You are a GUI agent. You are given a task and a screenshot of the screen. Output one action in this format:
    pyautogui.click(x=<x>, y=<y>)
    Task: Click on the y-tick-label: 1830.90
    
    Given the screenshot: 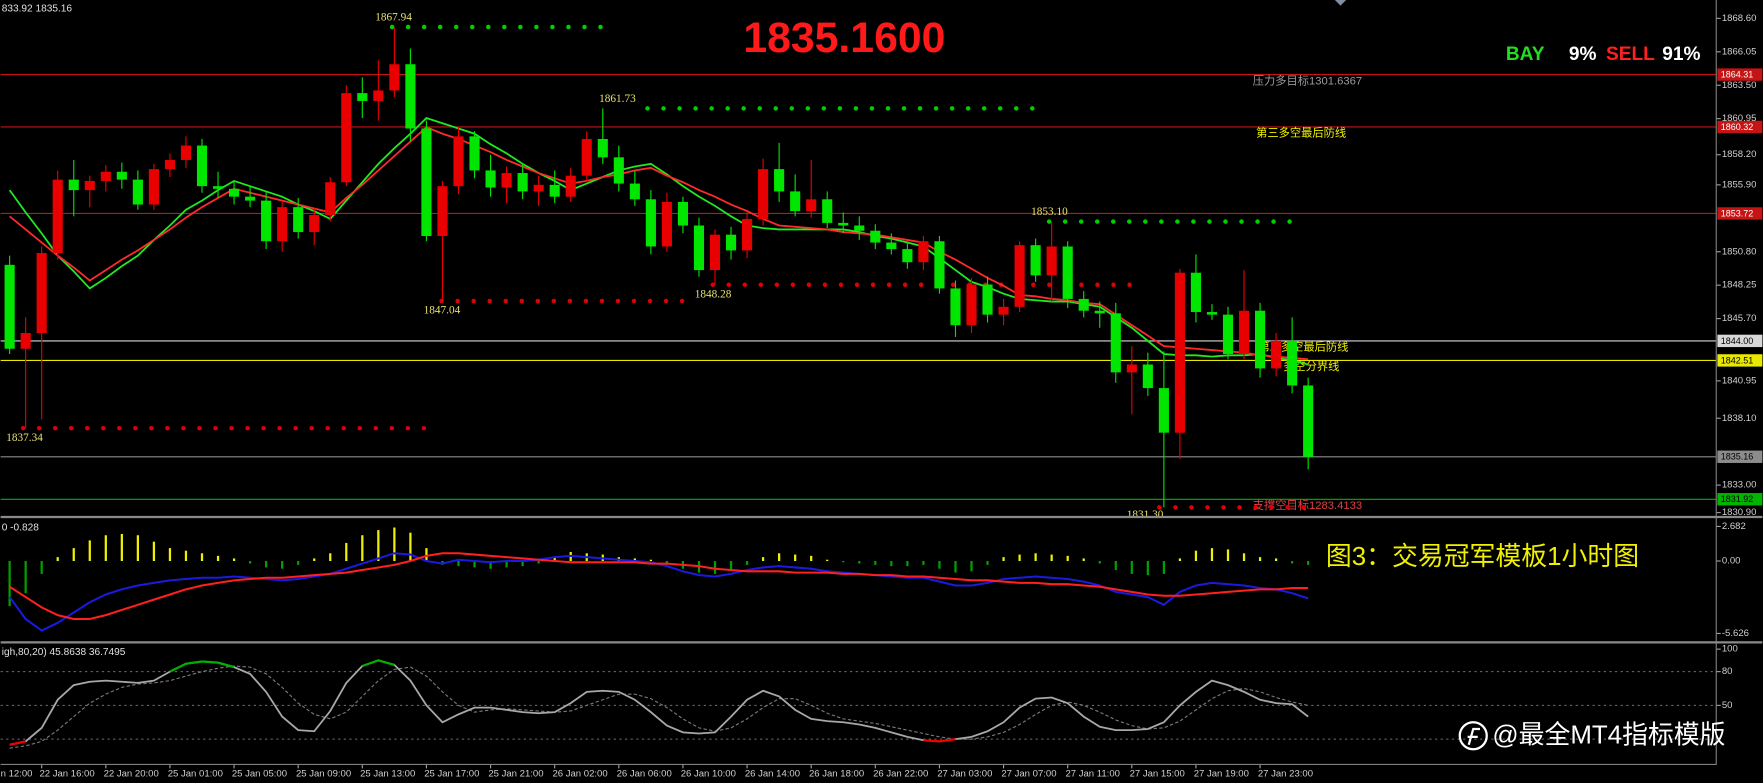 What is the action you would take?
    pyautogui.click(x=1739, y=512)
    